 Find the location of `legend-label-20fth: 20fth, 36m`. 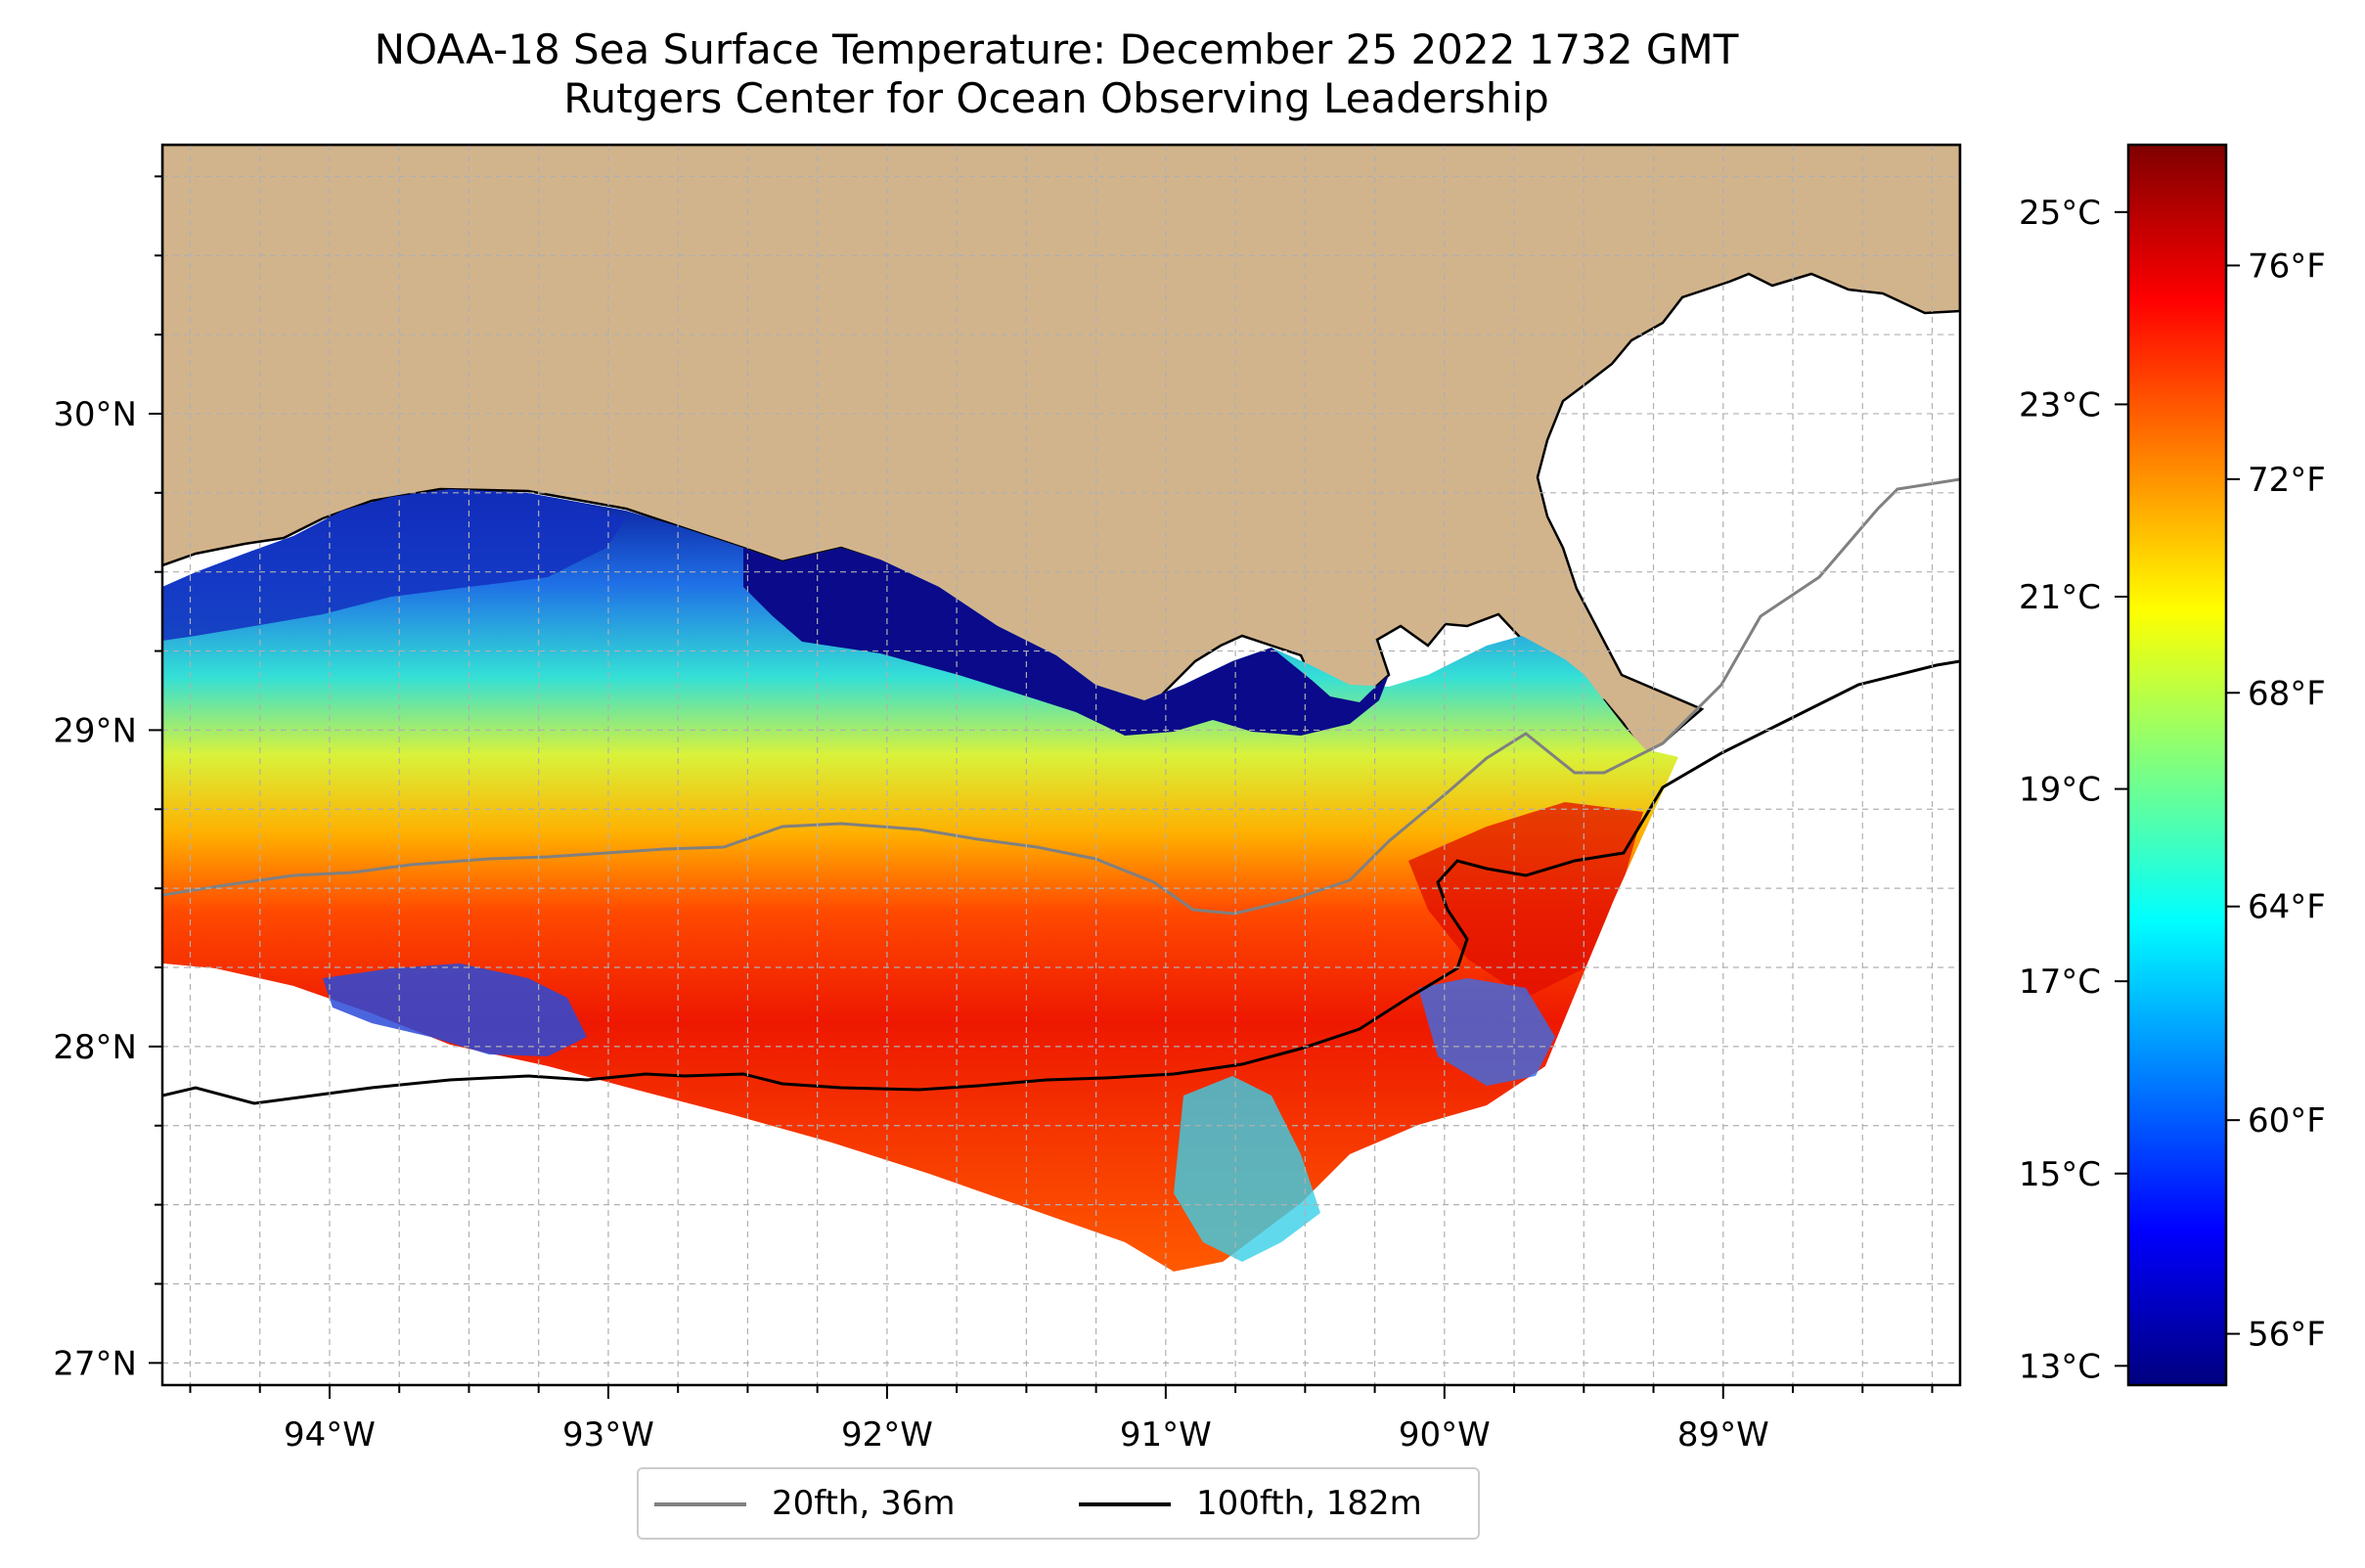

legend-label-20fth: 20fth, 36m is located at coordinates (864, 1503).